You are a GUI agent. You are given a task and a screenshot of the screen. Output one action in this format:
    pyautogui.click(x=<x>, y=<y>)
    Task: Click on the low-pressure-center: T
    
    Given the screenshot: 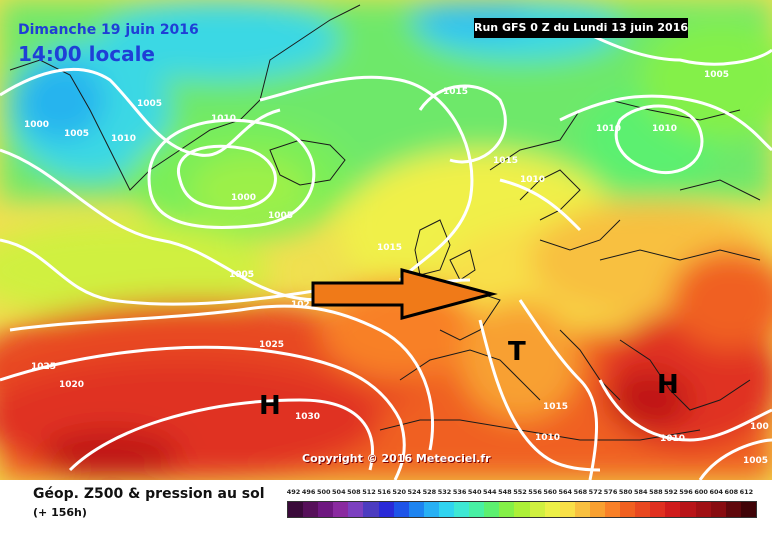 What is the action you would take?
    pyautogui.click(x=517, y=352)
    